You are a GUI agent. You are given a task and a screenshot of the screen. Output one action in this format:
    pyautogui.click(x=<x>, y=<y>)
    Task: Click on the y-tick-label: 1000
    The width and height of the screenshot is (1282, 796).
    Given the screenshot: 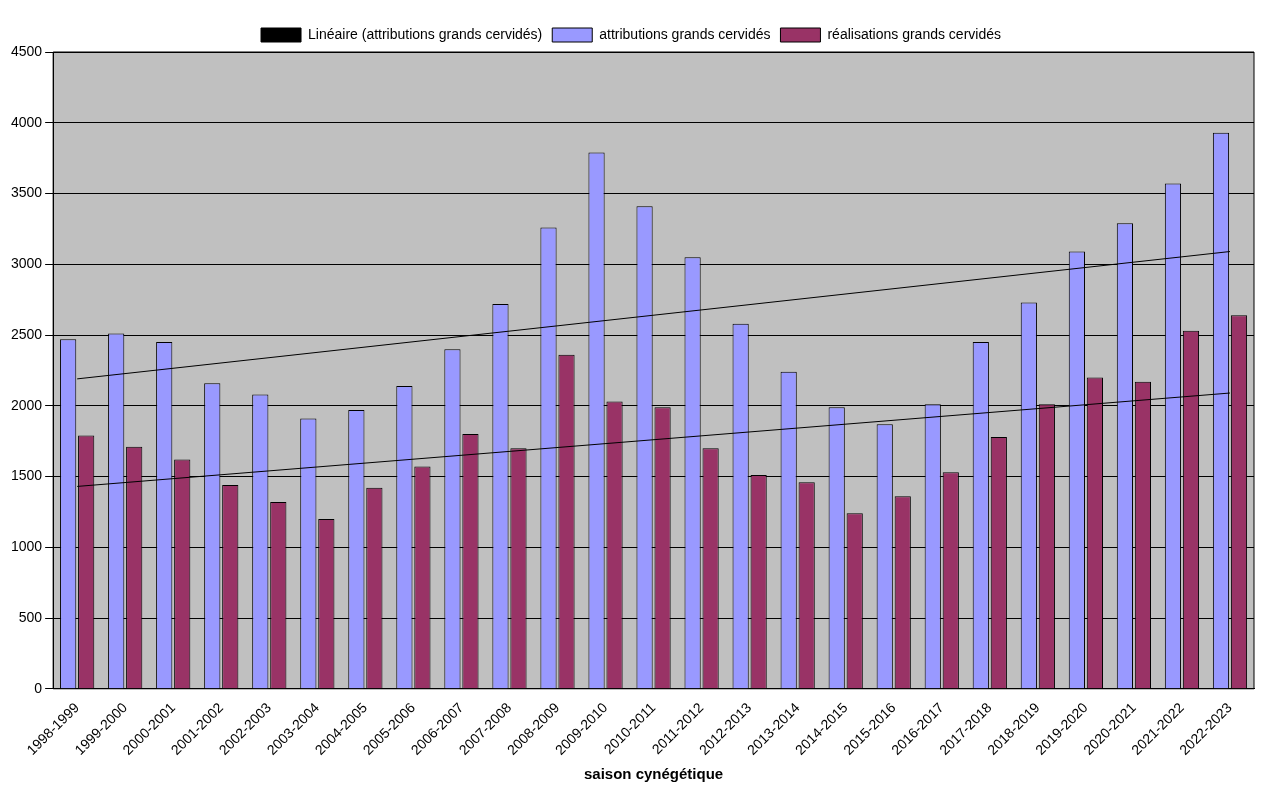 What is the action you would take?
    pyautogui.click(x=26, y=546)
    